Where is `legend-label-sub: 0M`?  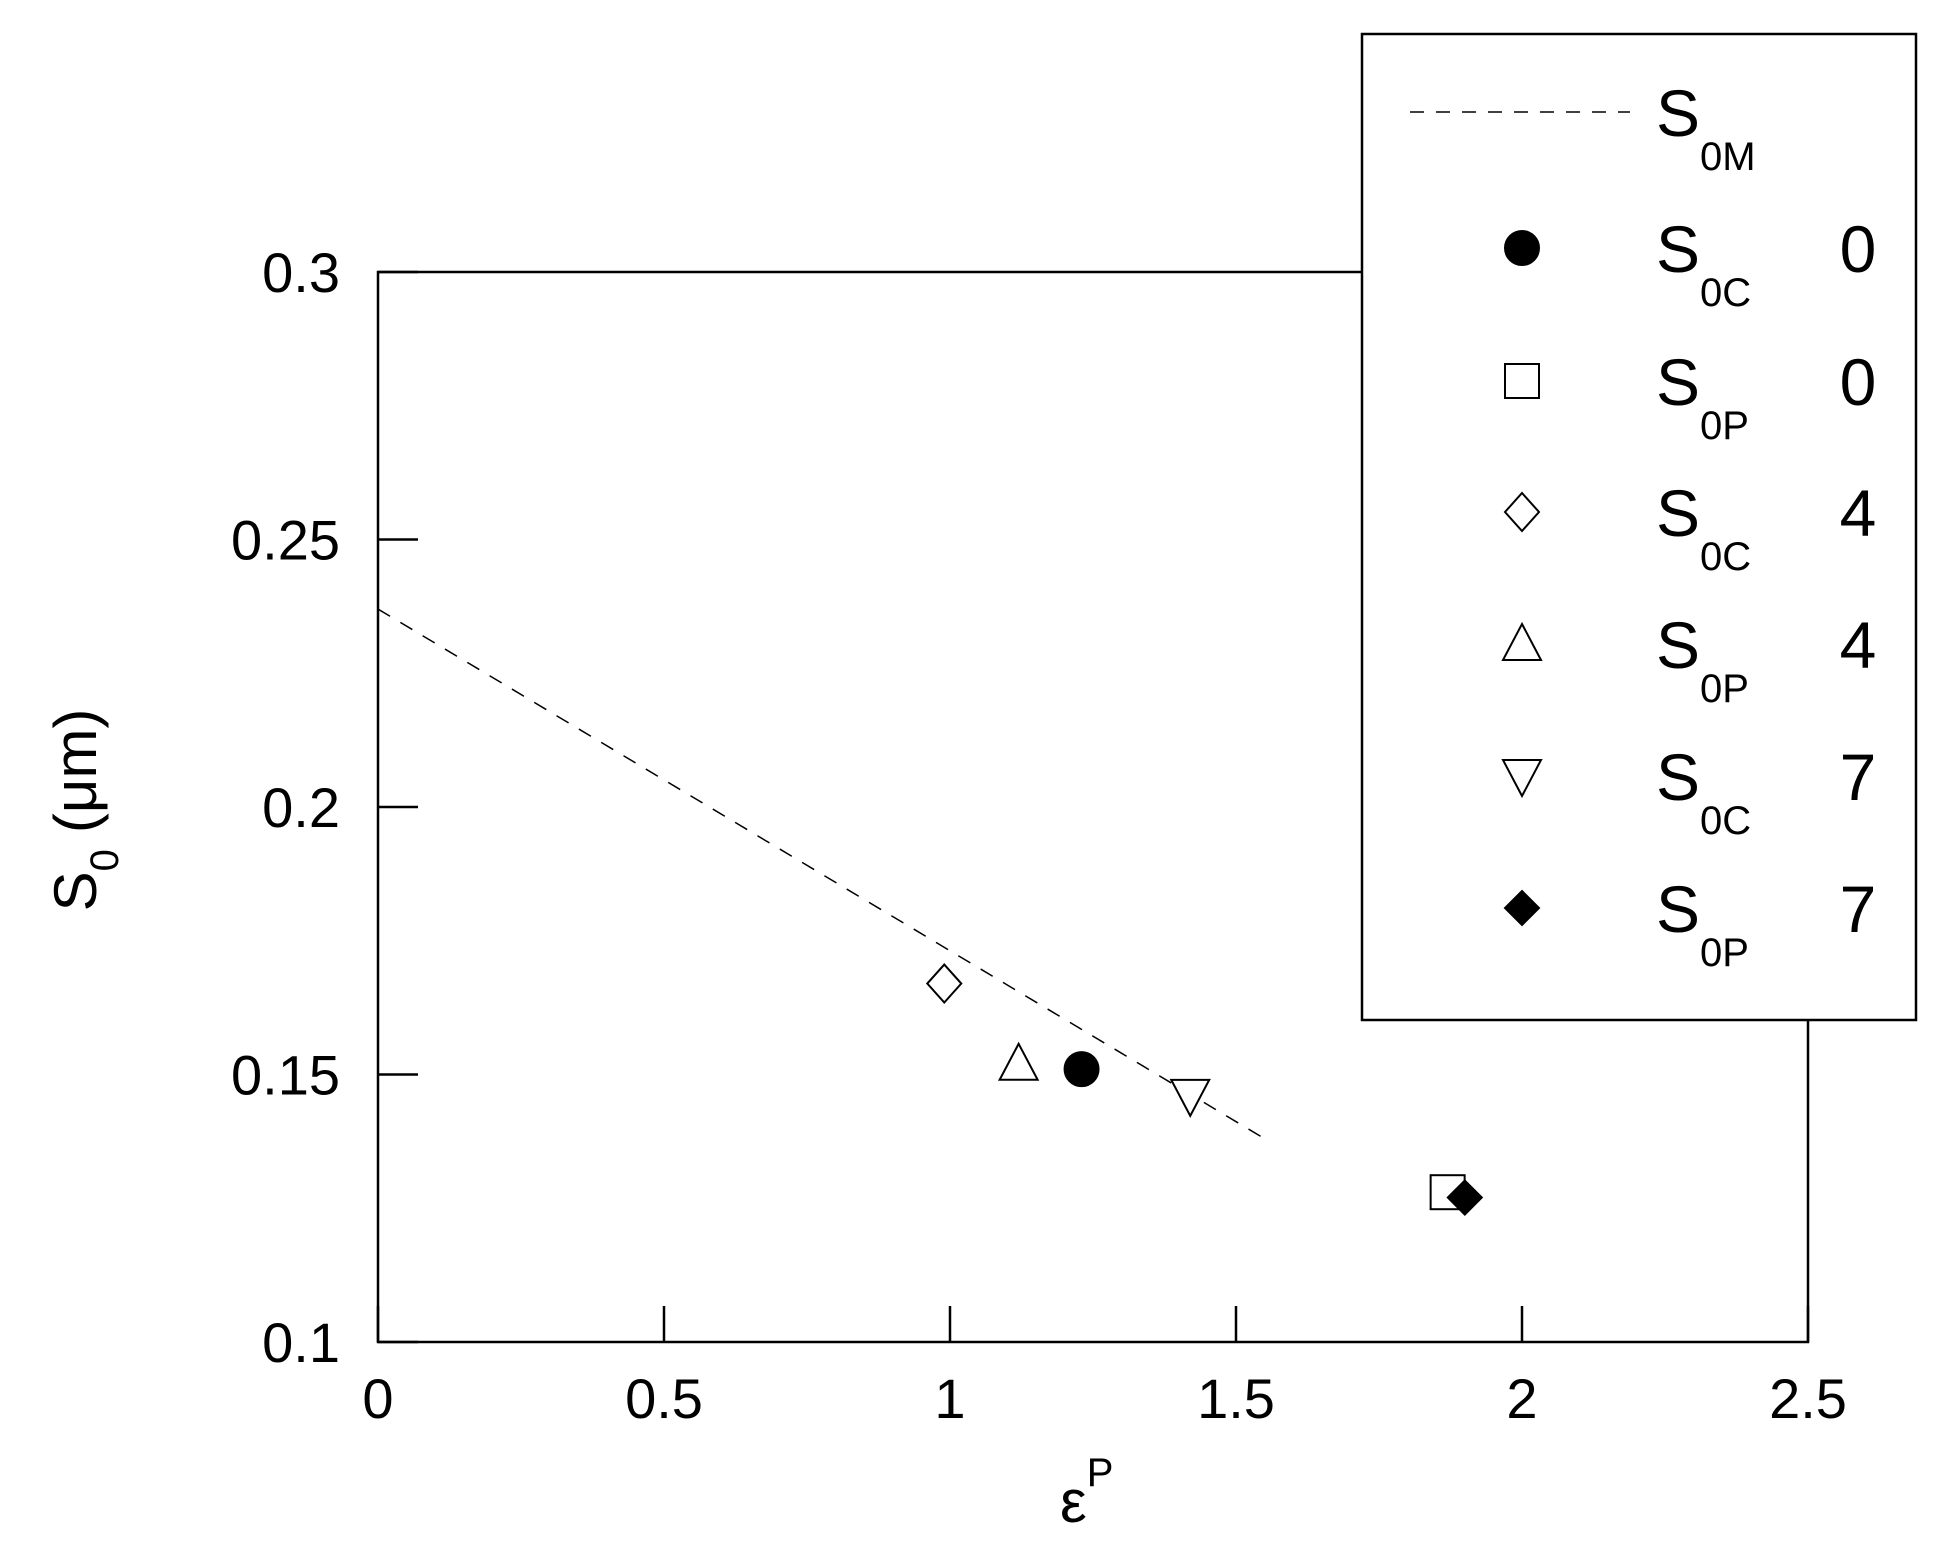 legend-label-sub: 0M is located at coordinates (1728, 157).